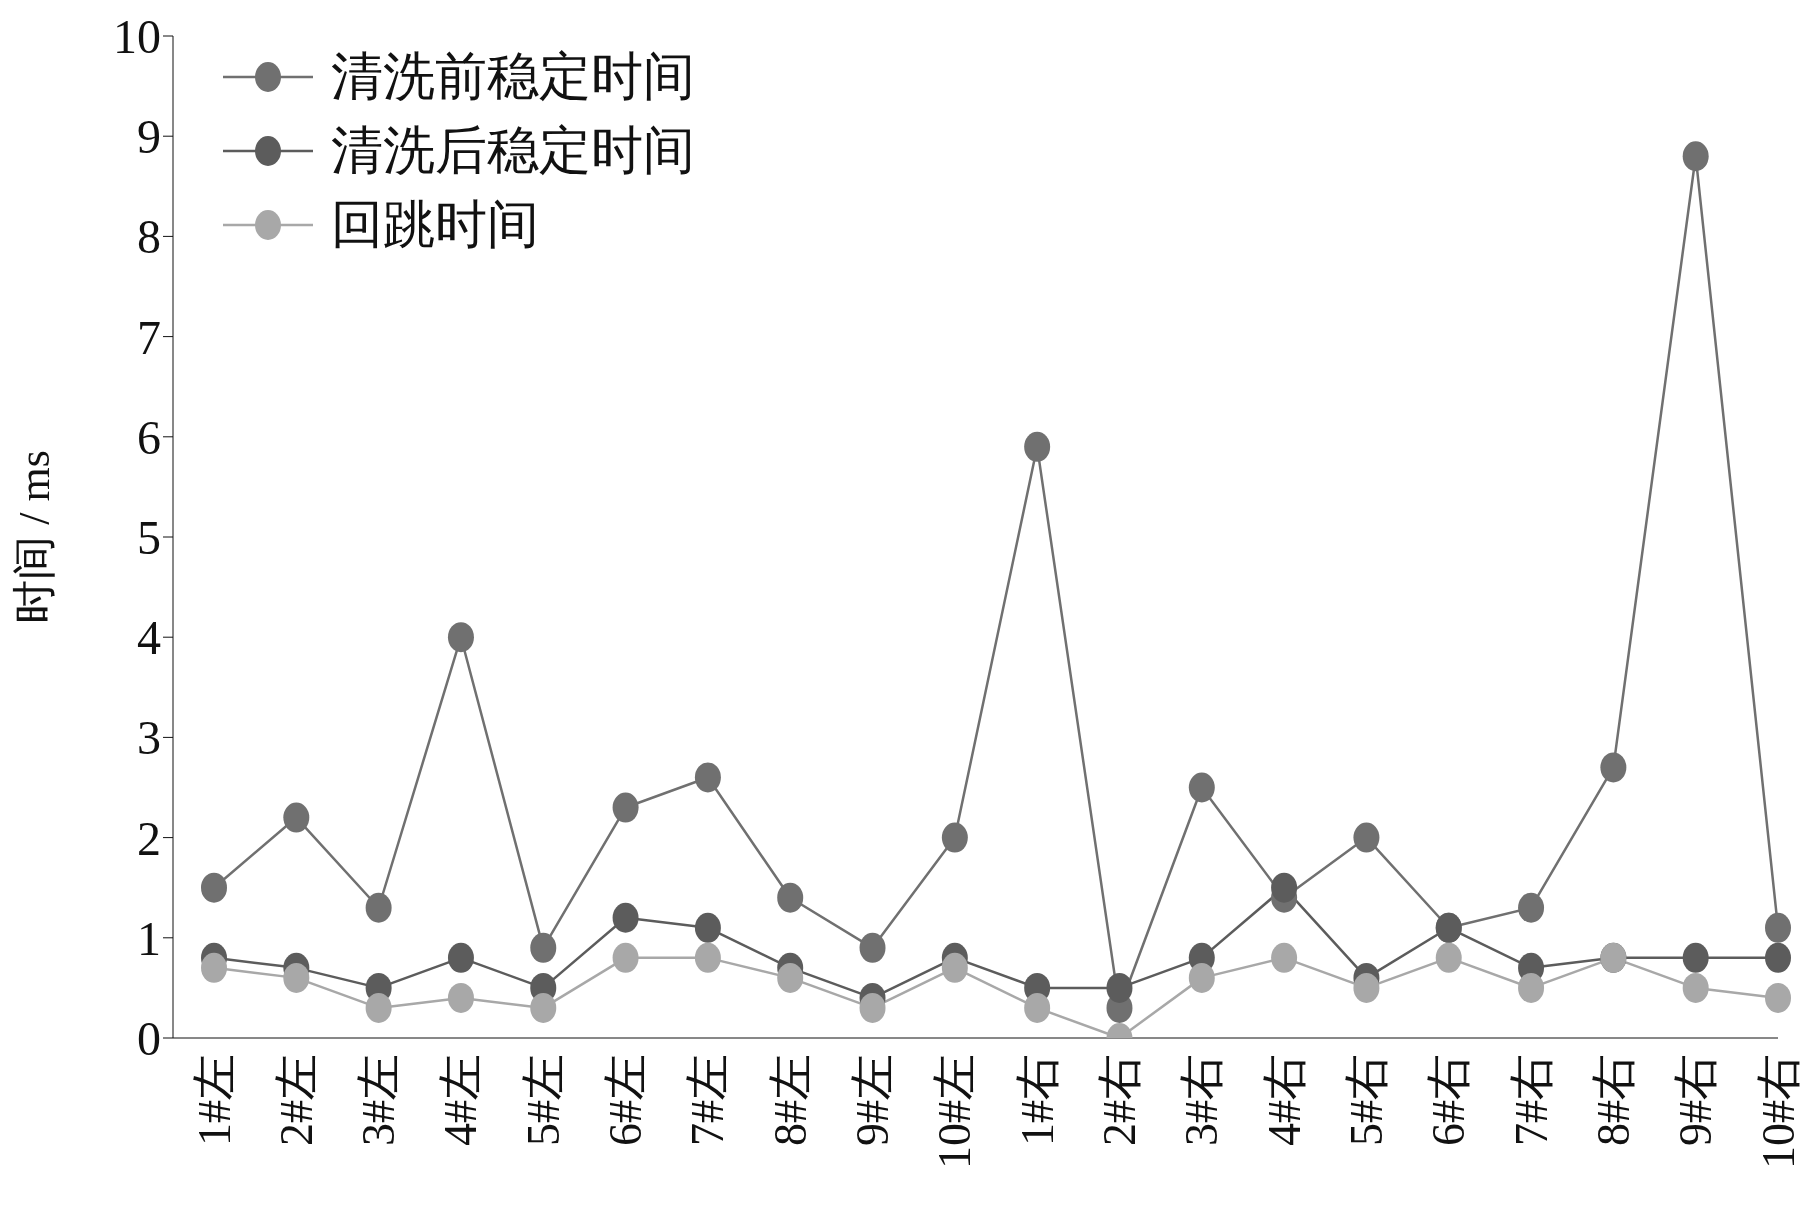 The height and width of the screenshot is (1223, 1813). I want to click on legend-label: 清洗前稳定时间, so click(513, 77).